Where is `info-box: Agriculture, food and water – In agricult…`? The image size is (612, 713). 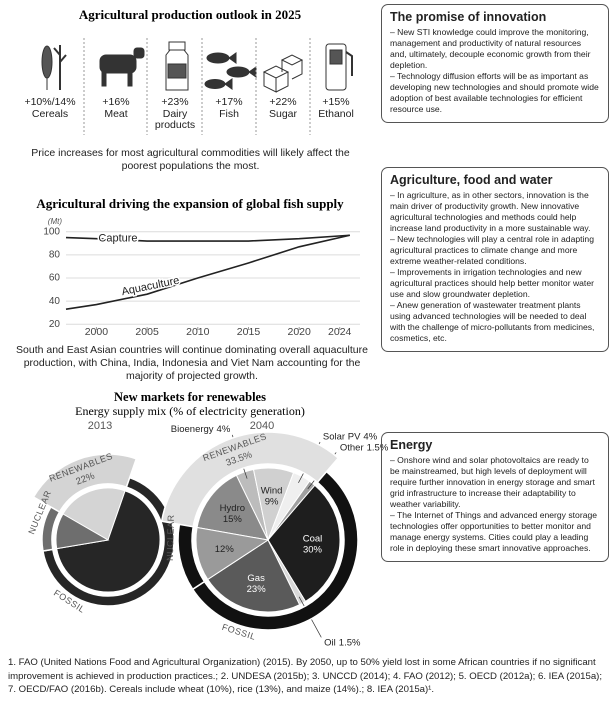 info-box: Agriculture, food and water – In agricult… is located at coordinates (495, 259).